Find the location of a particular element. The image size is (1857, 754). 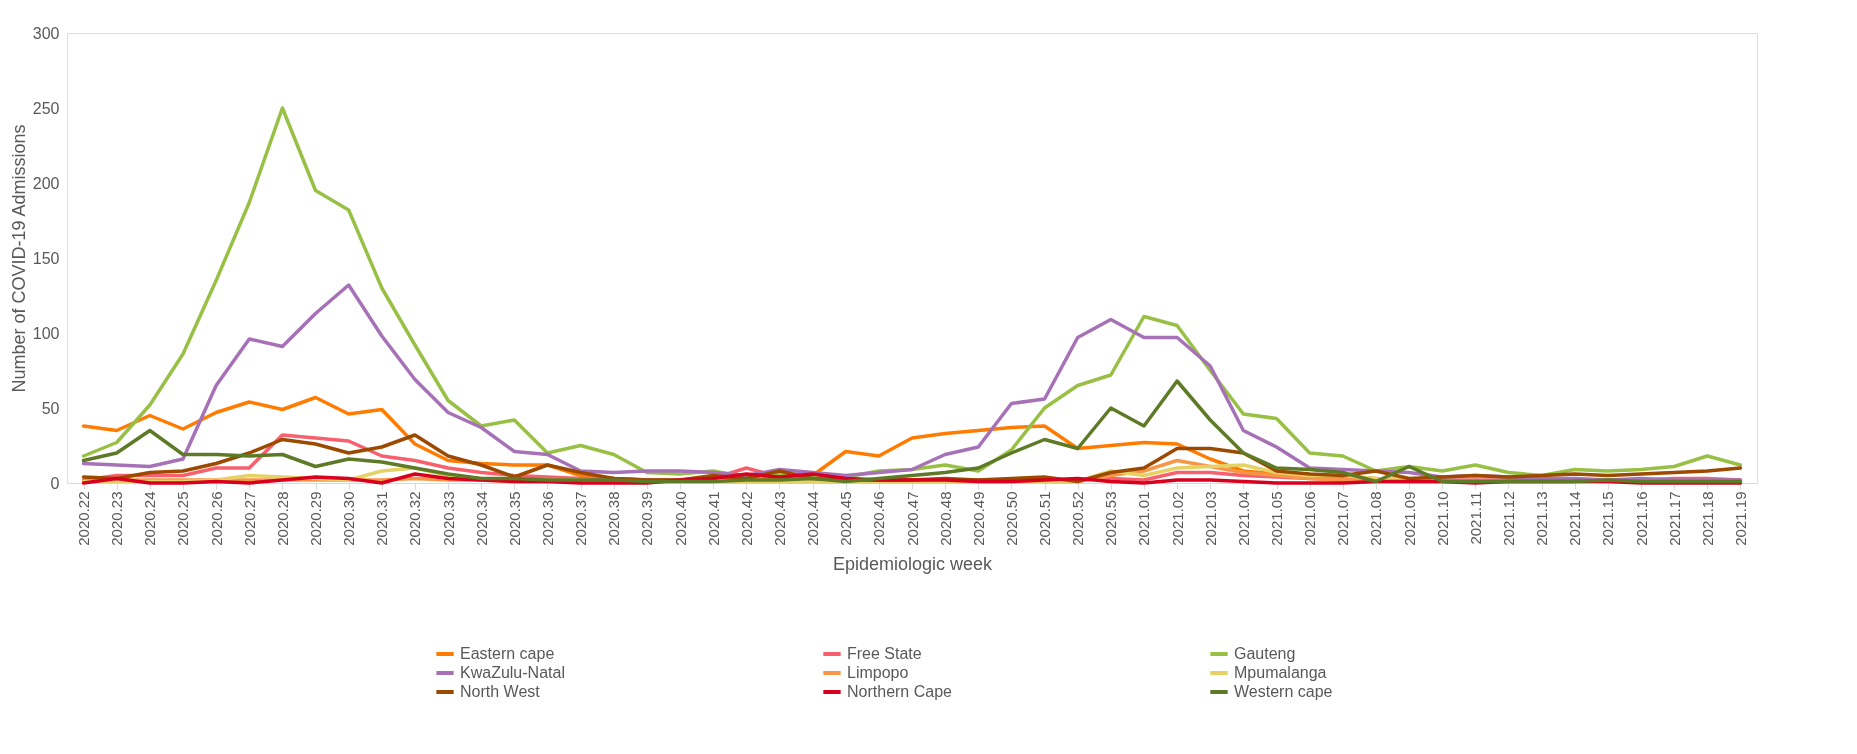

x-tick-label: 2020.47 is located at coordinates (912, 518).